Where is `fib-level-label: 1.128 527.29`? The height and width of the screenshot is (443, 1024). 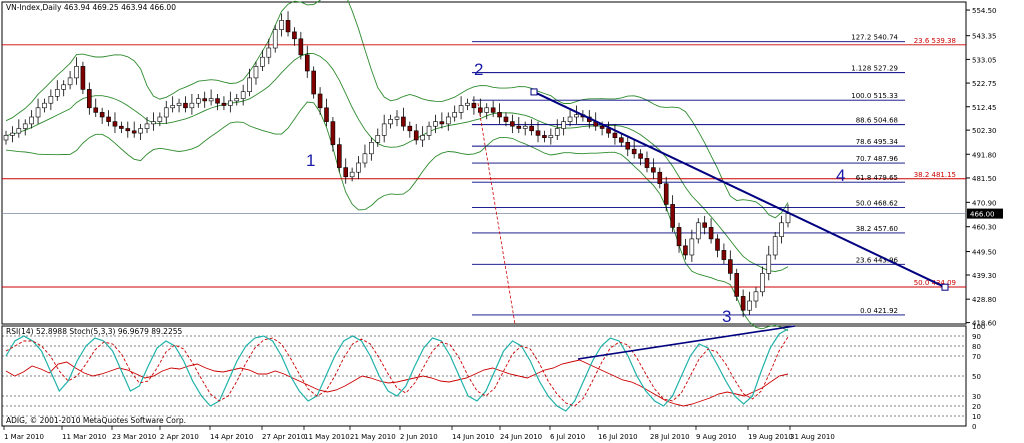
fib-level-label: 1.128 527.29 is located at coordinates (874, 69).